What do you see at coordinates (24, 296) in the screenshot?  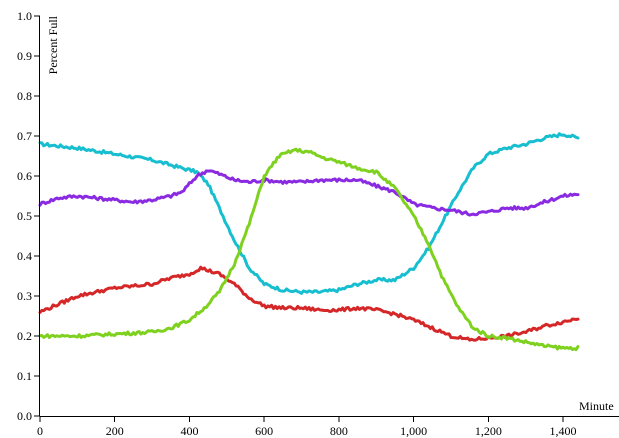 I see `y-tick-label: 0.3` at bounding box center [24, 296].